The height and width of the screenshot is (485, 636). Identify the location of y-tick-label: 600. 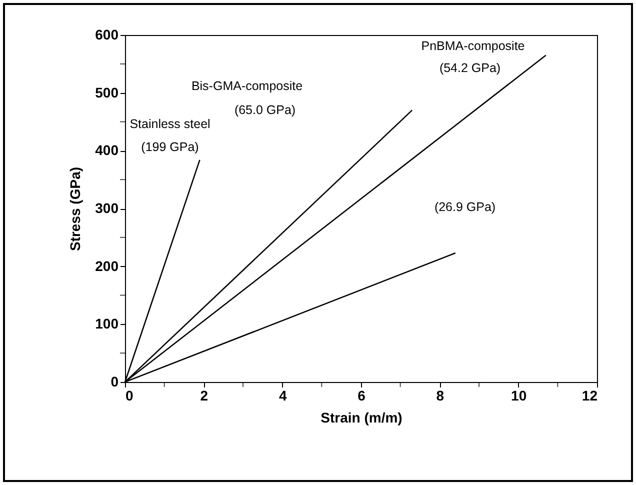
(107, 34).